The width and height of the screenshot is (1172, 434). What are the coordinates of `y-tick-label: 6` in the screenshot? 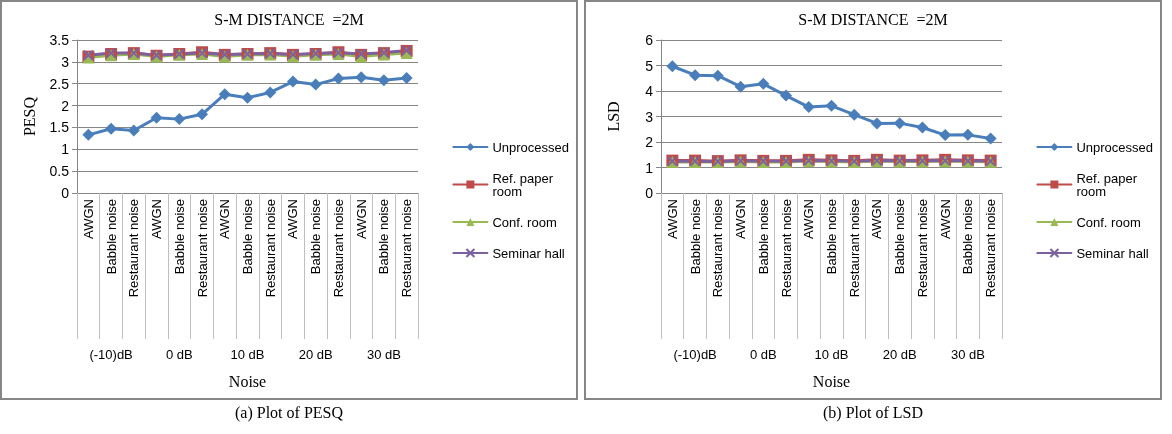 It's located at (649, 40).